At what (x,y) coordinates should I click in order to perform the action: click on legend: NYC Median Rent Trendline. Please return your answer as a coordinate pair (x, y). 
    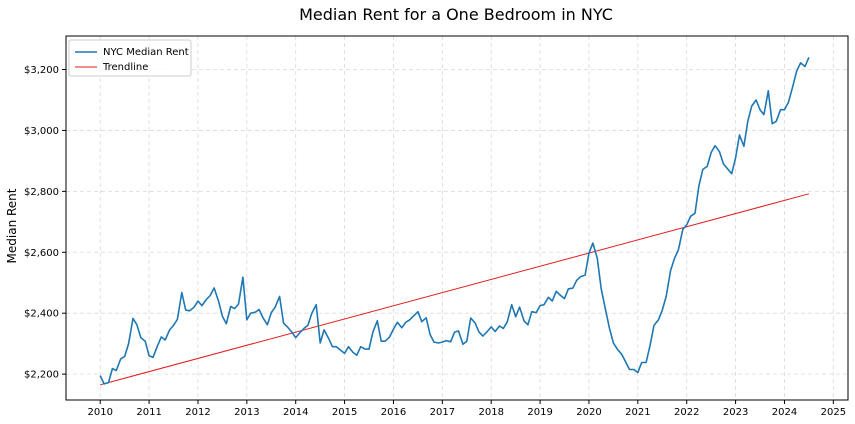
    Looking at the image, I should click on (130, 58).